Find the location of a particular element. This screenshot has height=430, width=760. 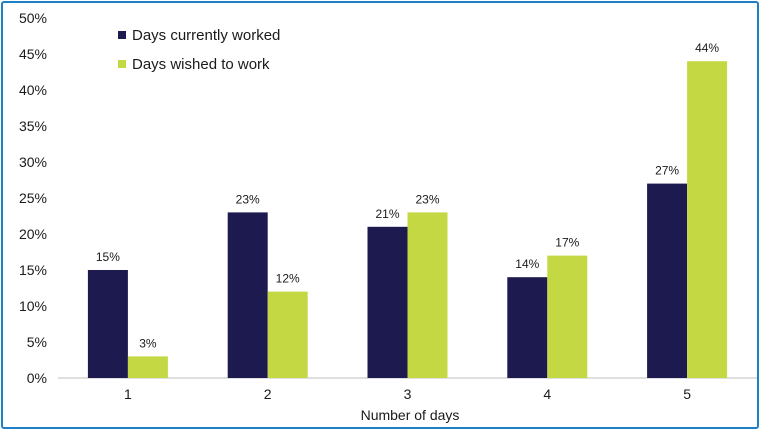

data-label: 12% is located at coordinates (288, 279).